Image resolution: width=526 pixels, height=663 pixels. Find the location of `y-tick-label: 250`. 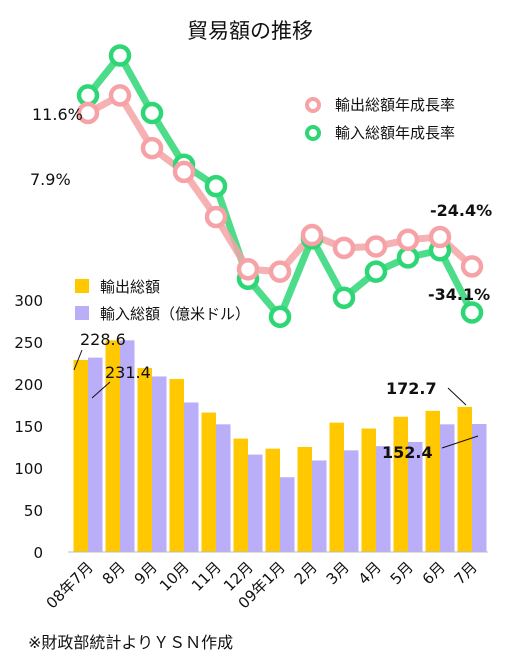

y-tick-label: 250 is located at coordinates (28, 343).